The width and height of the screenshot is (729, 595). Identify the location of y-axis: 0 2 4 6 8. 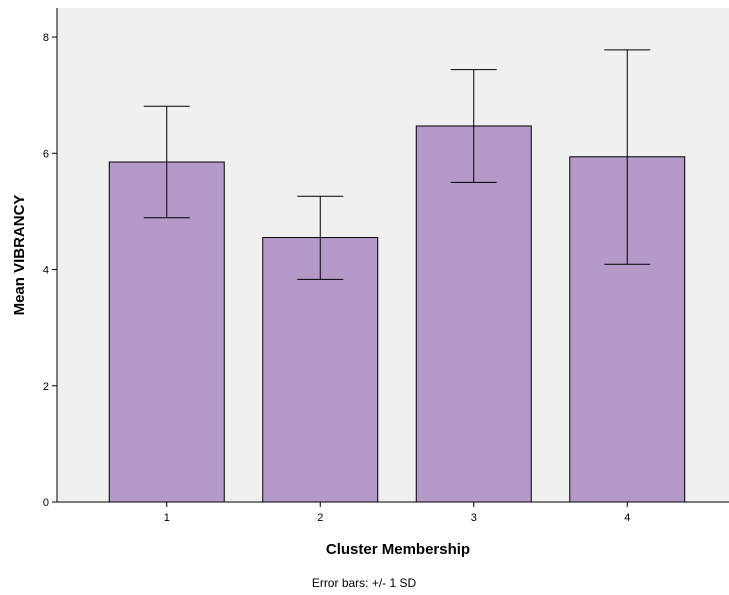
(50, 258).